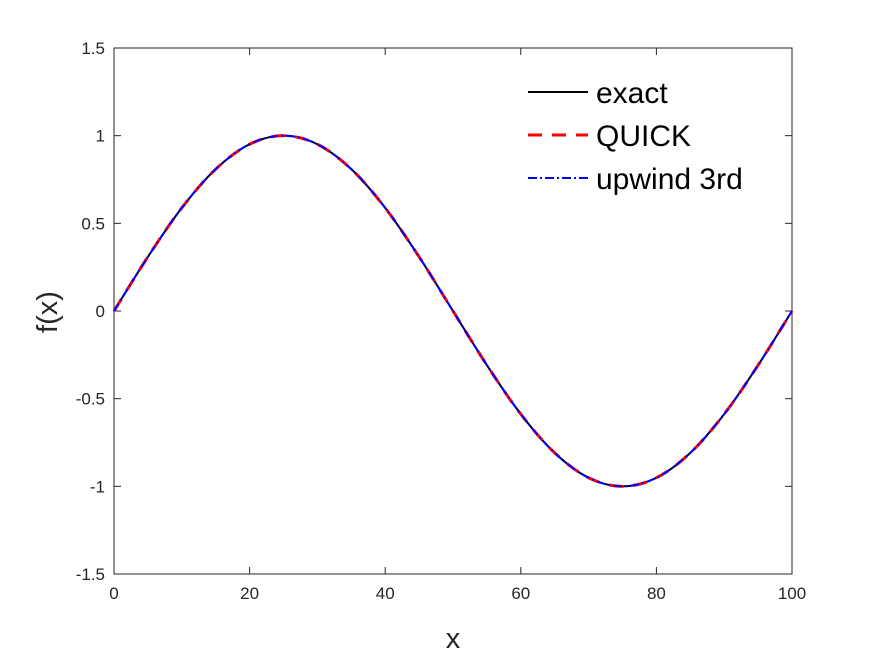 This screenshot has height=656, width=875. What do you see at coordinates (113, 593) in the screenshot?
I see `x-tick-label: 0` at bounding box center [113, 593].